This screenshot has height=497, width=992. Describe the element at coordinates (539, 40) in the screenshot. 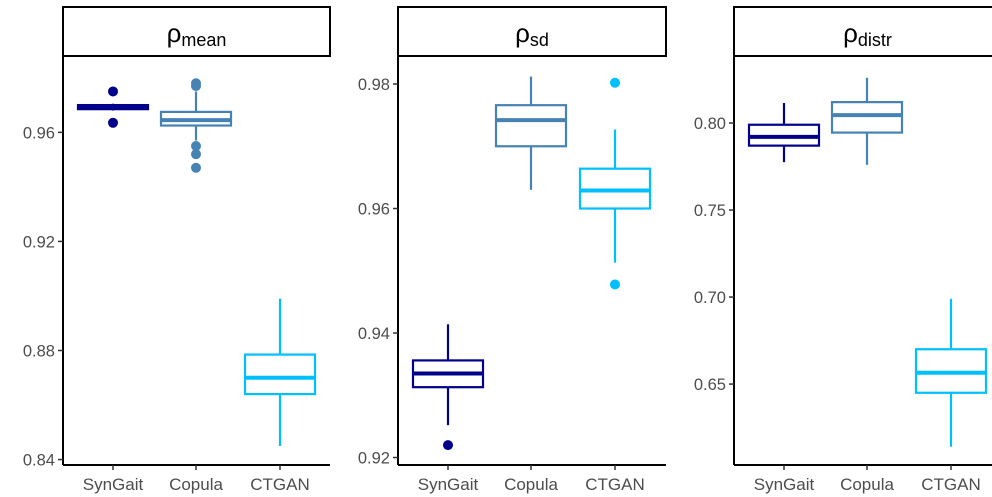

I see `facet-title-subscript: sd` at that location.